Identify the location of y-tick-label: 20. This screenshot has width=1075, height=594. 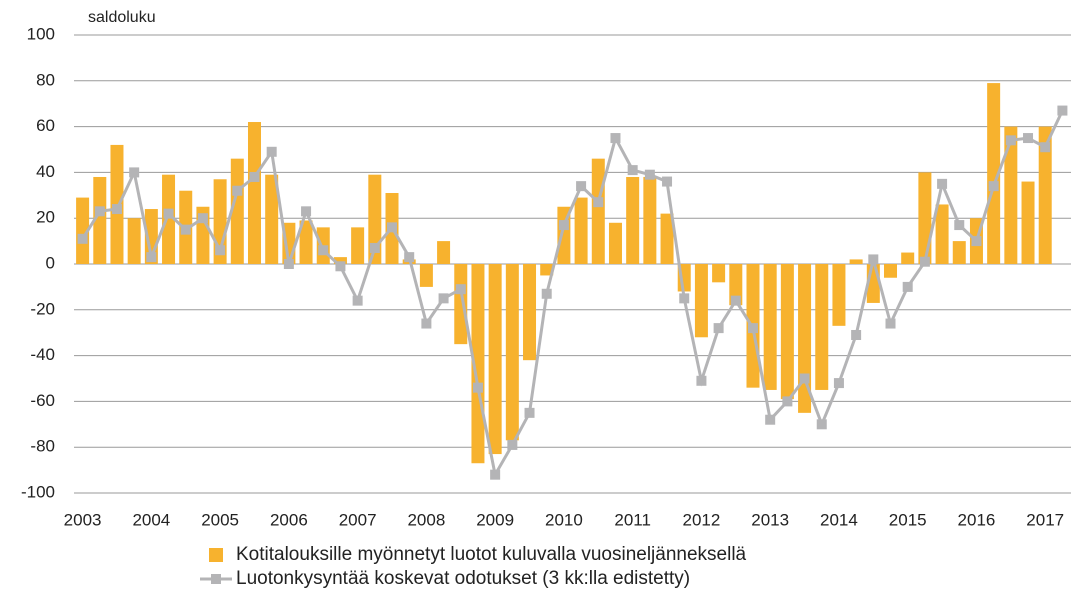
(45, 217).